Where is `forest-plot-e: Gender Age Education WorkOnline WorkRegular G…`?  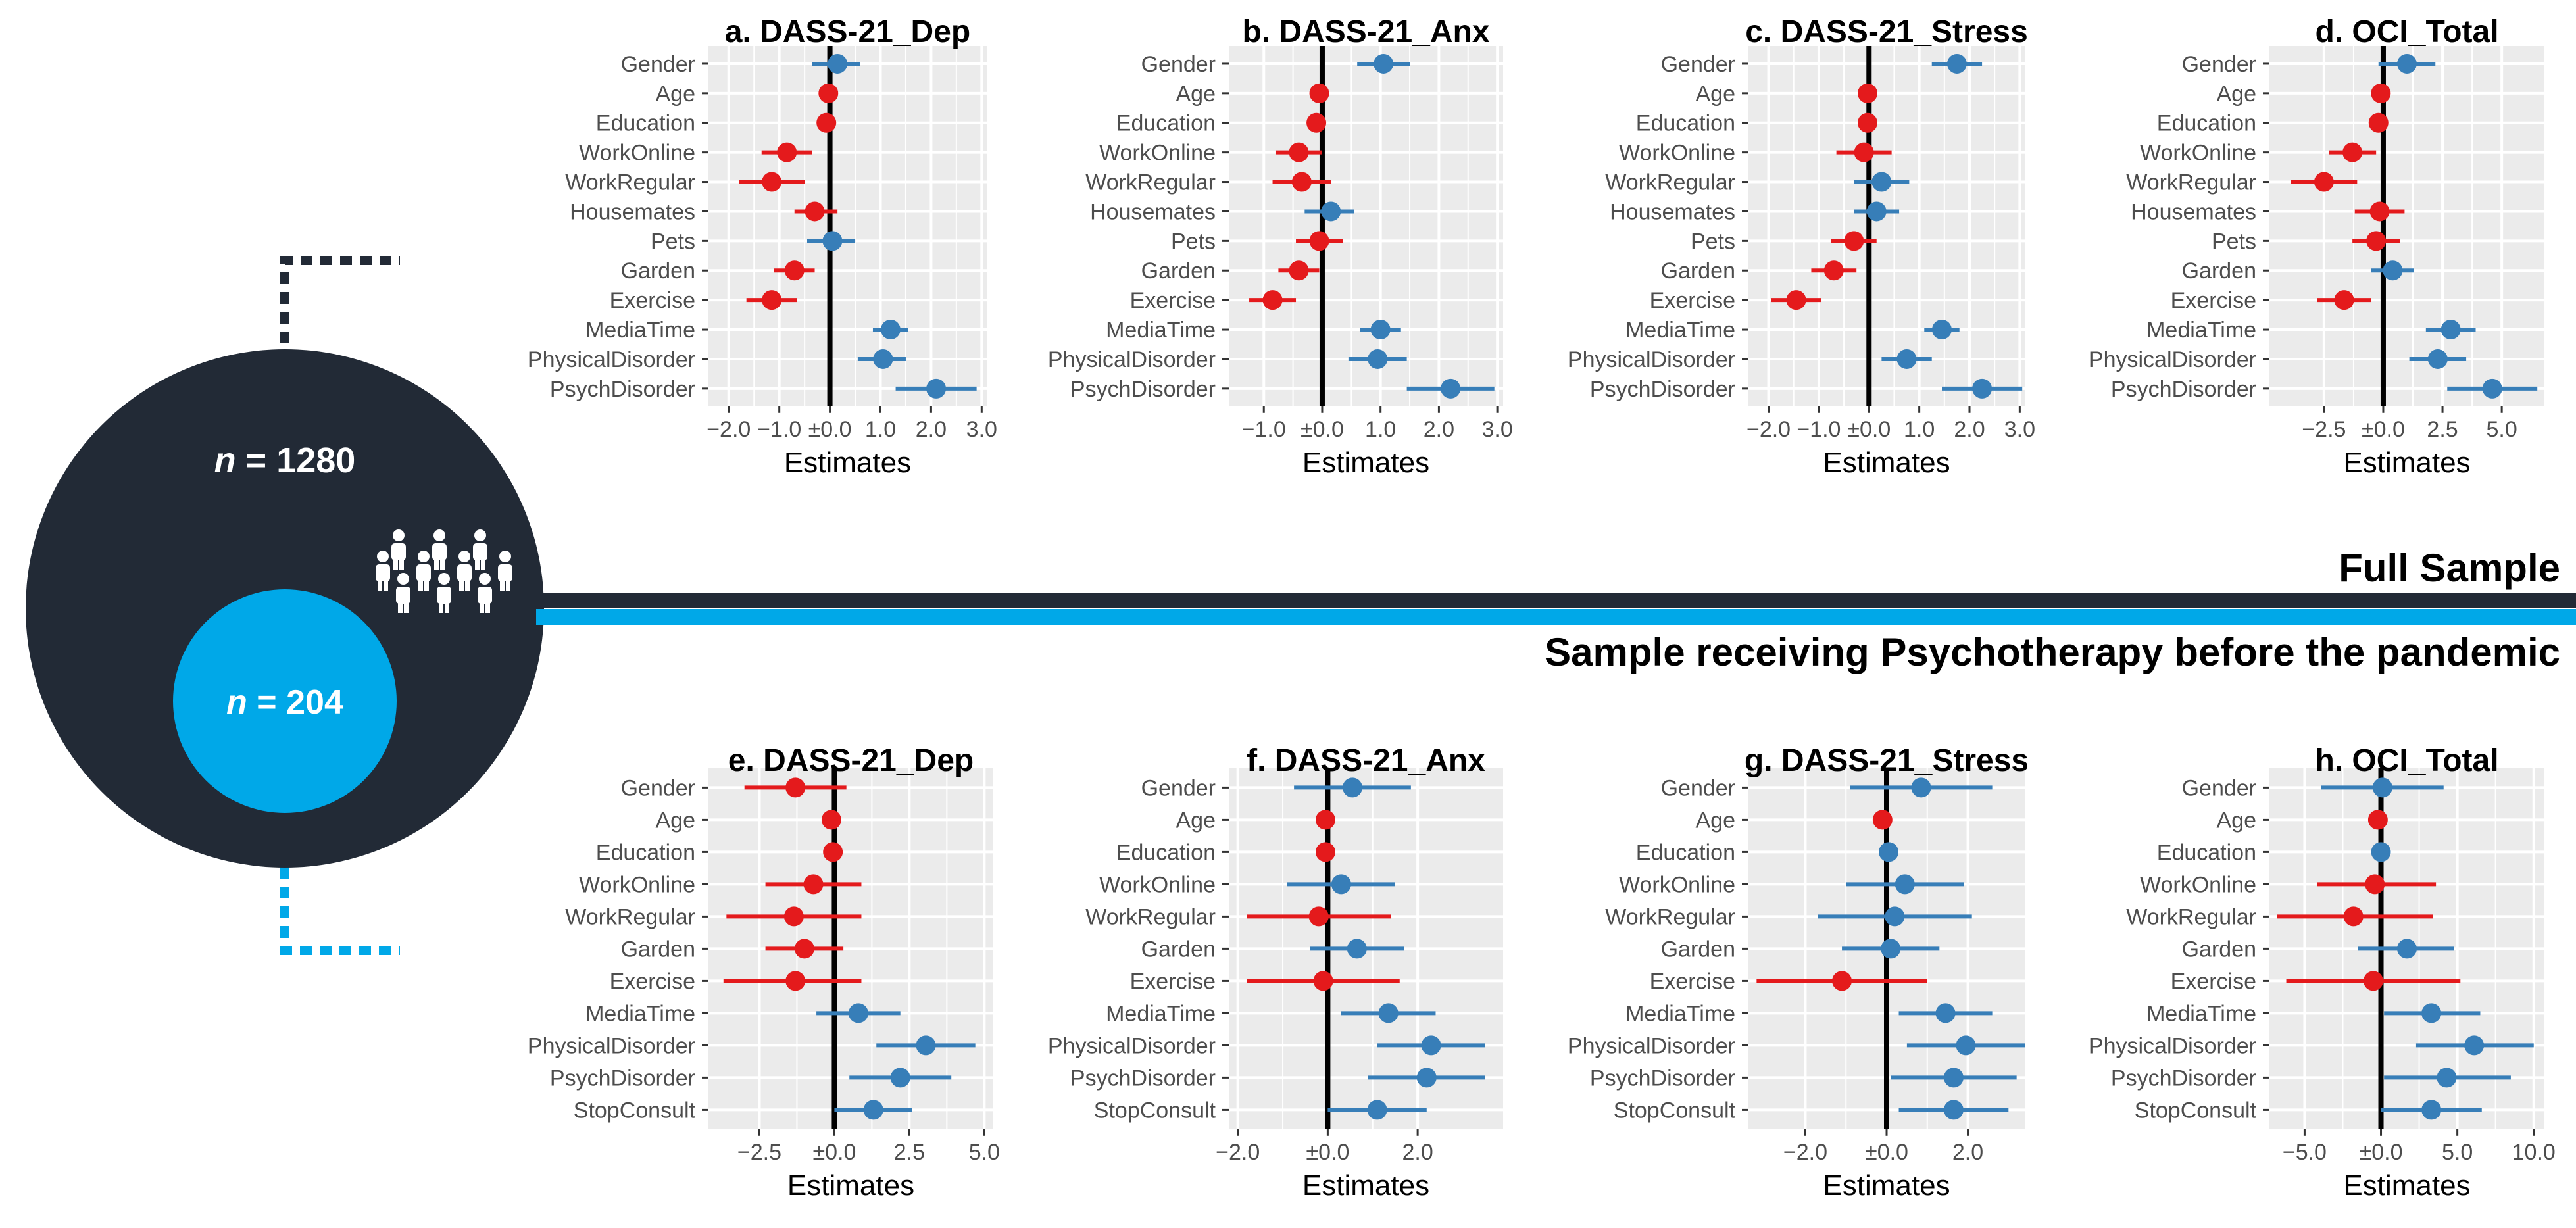 forest-plot-e: Gender Age Education WorkOnline WorkRegular G… is located at coordinates (764, 972).